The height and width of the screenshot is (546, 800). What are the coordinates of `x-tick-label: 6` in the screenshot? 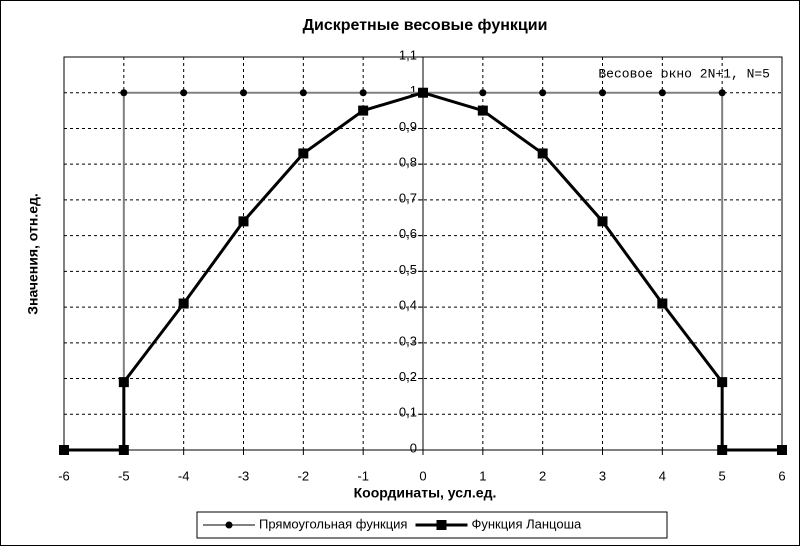 It's located at (781, 475).